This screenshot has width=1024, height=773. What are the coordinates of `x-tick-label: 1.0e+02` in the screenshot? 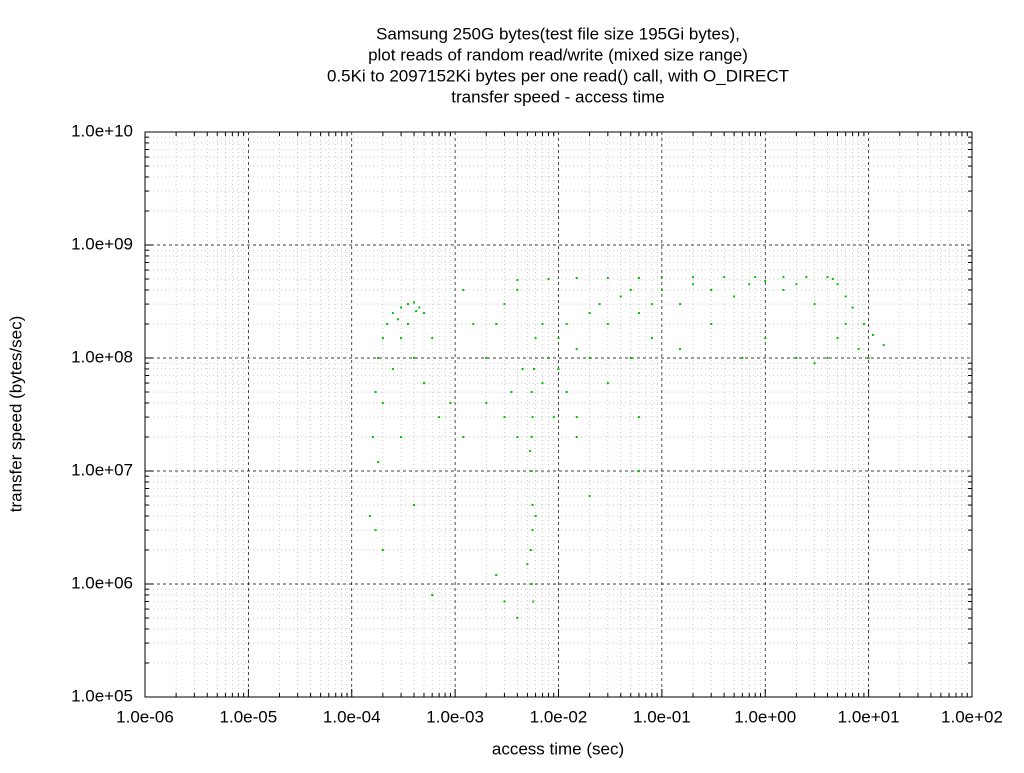 It's located at (972, 716).